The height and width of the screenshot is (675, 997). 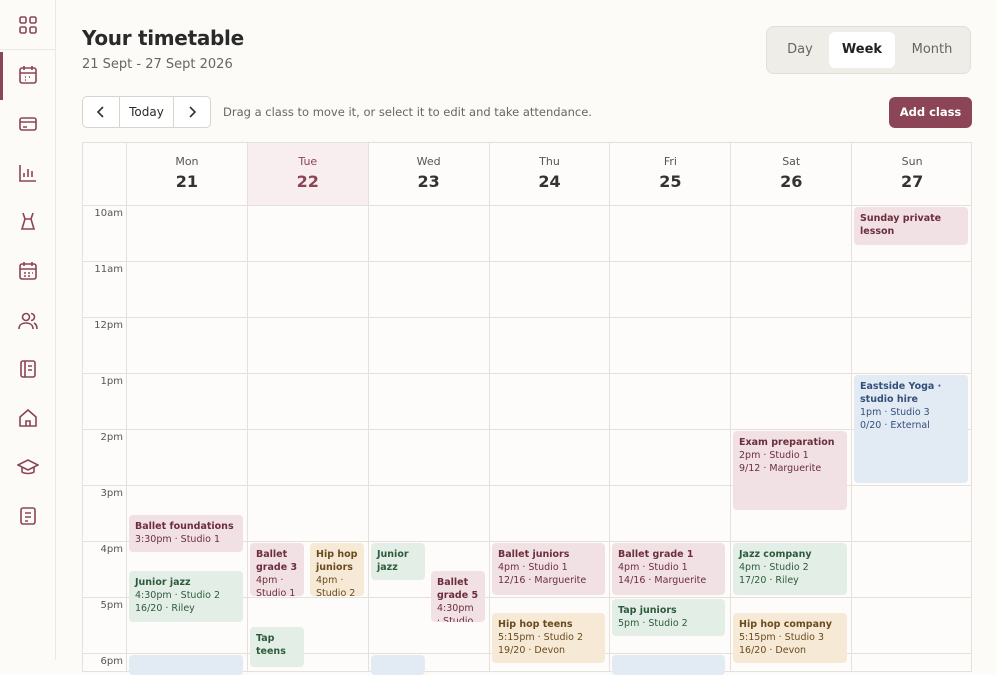 I want to click on day-date: 24, so click(x=549, y=181).